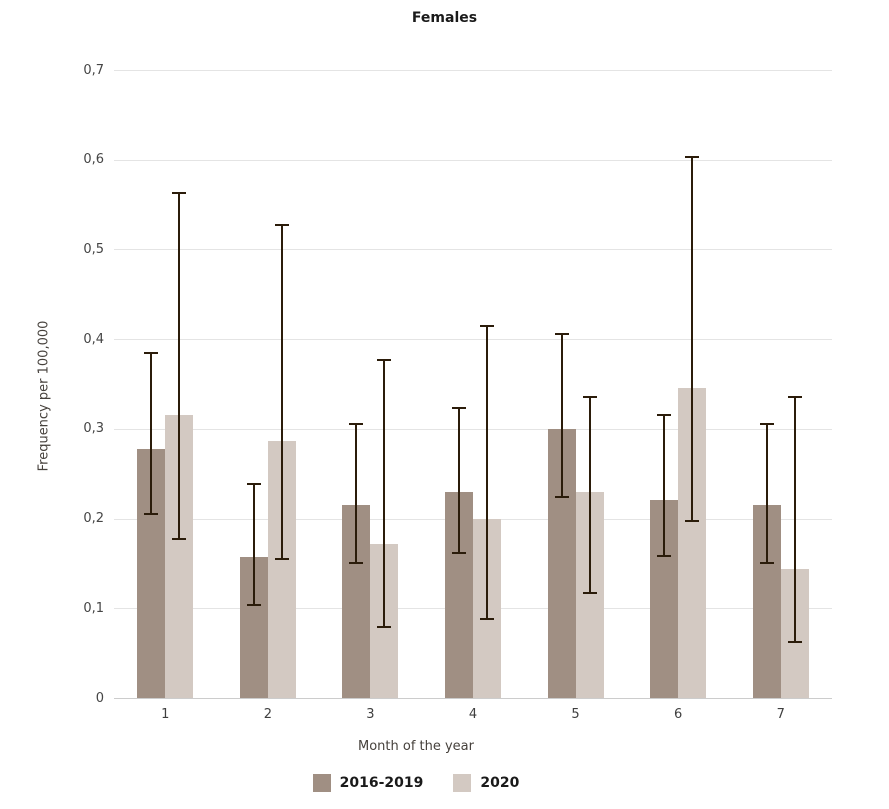 The image size is (889, 809). Describe the element at coordinates (93, 70) in the screenshot. I see `y-tick-label-0,7: 0,7` at that location.